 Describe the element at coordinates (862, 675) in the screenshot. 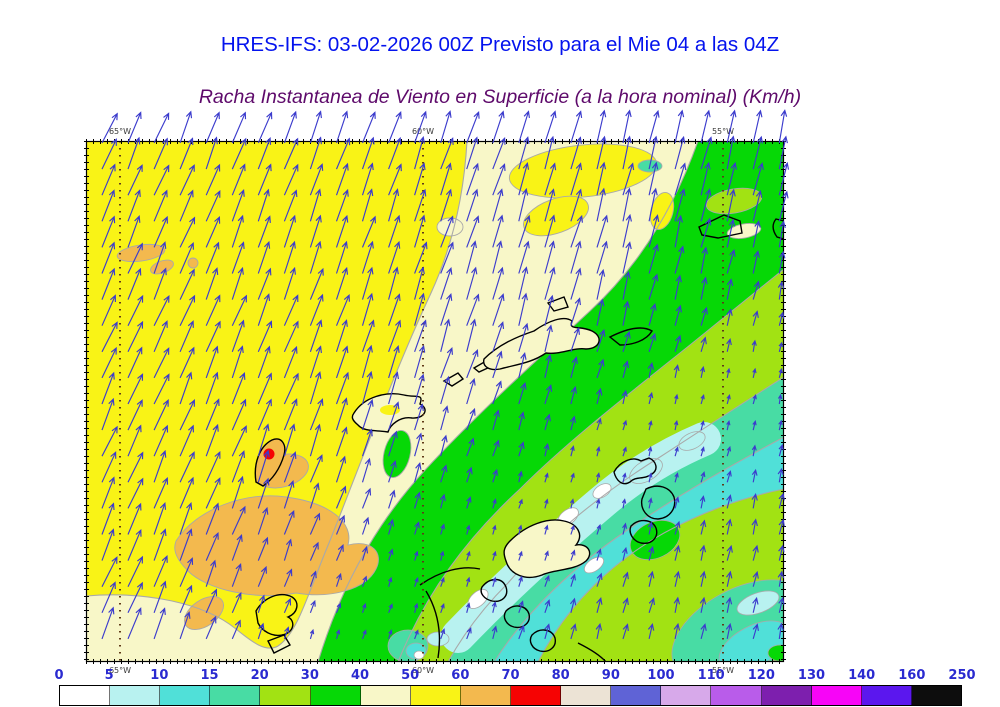

I see `colorbar-tick-label: 140` at that location.